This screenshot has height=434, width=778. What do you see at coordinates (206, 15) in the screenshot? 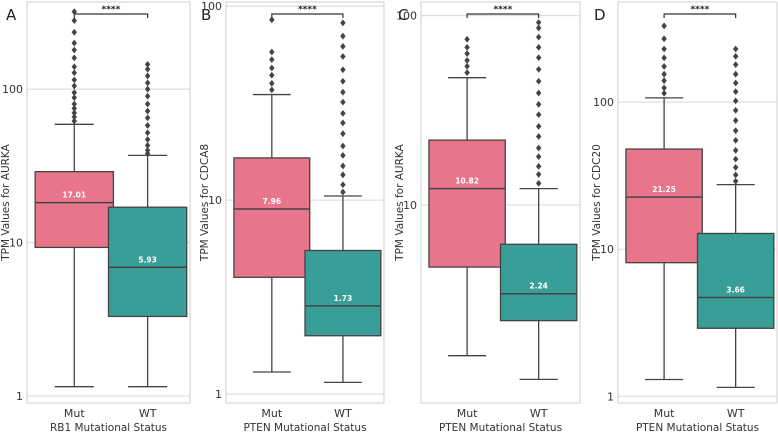
I see `panel-letter: B` at bounding box center [206, 15].